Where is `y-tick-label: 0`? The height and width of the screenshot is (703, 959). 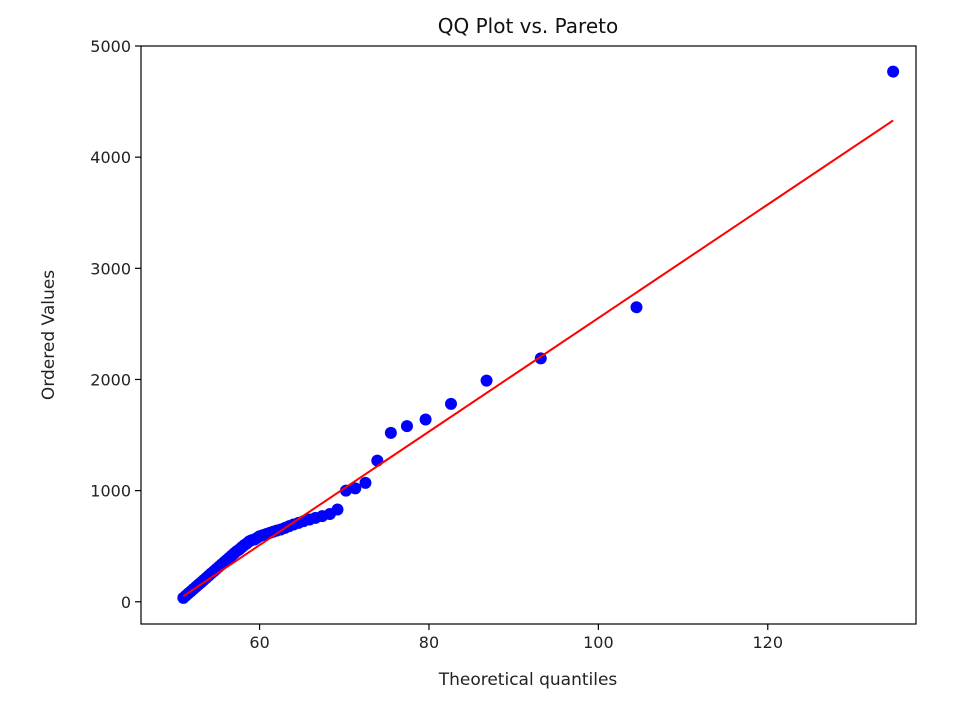
y-tick-label: 0 is located at coordinates (126, 602).